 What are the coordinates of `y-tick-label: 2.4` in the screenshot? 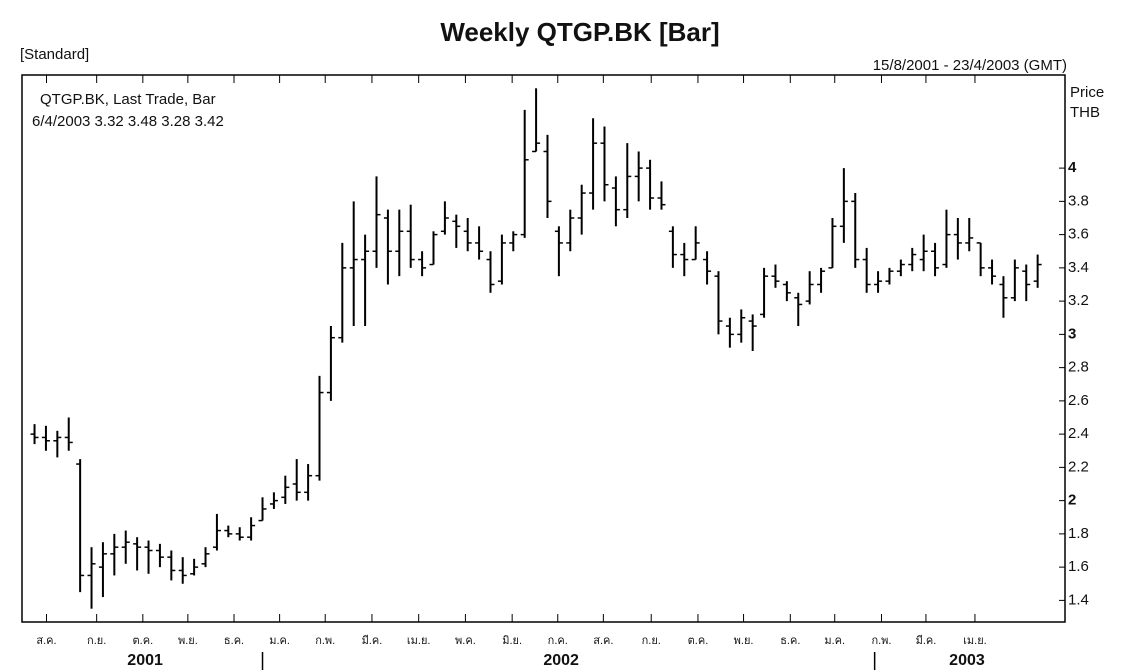 It's located at (1078, 433).